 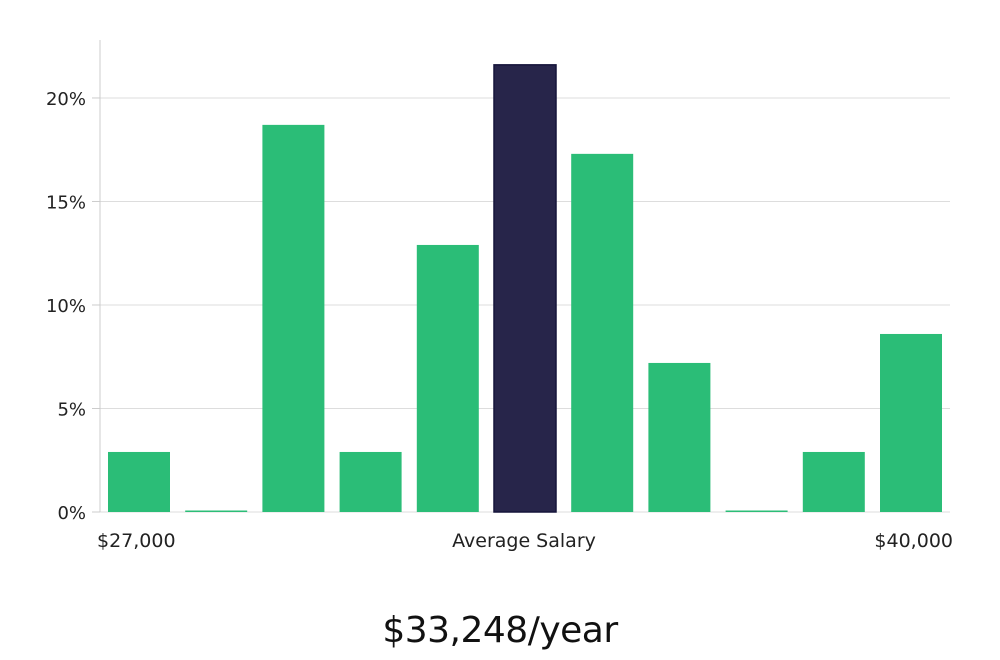 What do you see at coordinates (913, 541) in the screenshot?
I see `x-max-label: $40,000` at bounding box center [913, 541].